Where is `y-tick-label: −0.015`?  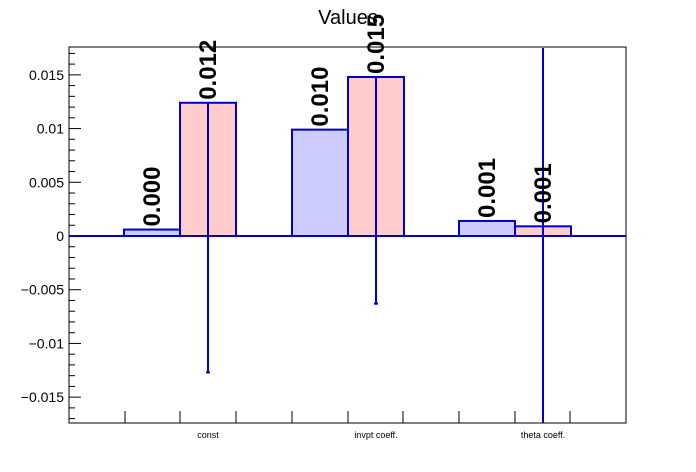
y-tick-label: −0.015 is located at coordinates (42, 397).